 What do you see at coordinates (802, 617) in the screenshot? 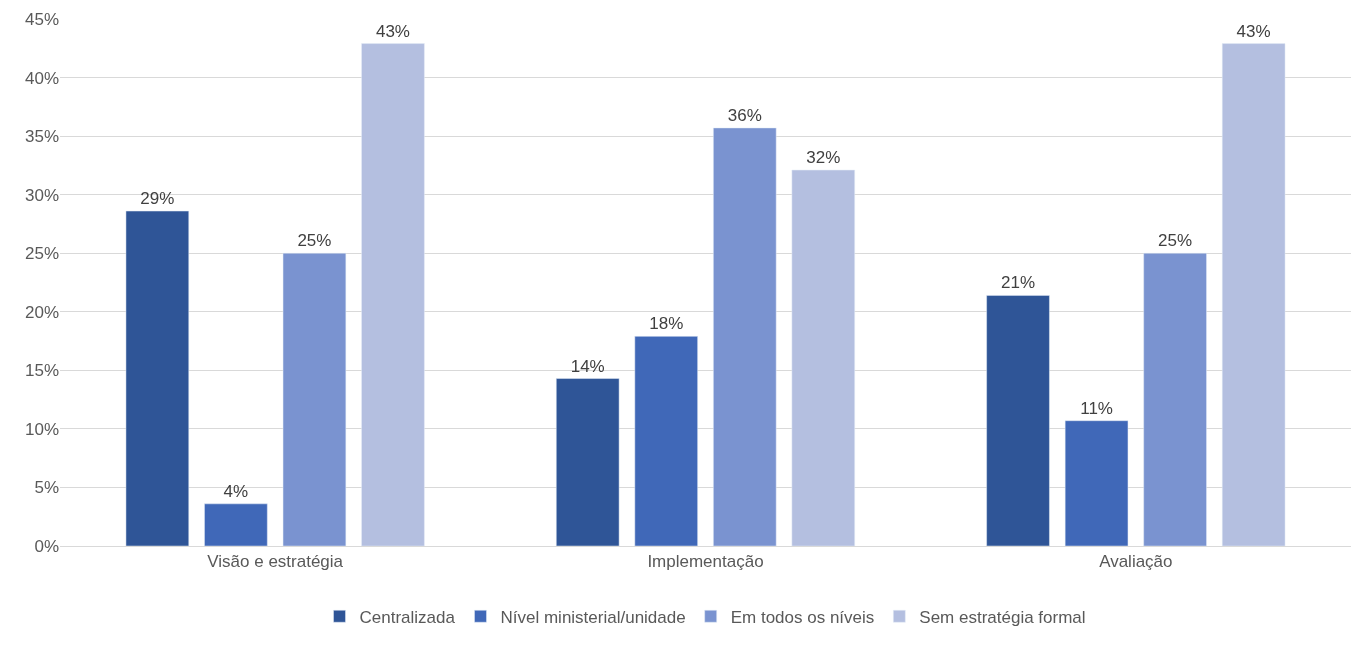
I see `legend-label: Em todos os níveis` at bounding box center [802, 617].